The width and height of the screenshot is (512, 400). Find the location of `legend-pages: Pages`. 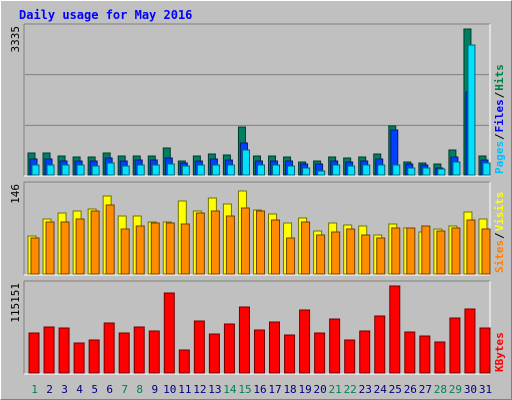

legend-pages: Pages is located at coordinates (499, 157).